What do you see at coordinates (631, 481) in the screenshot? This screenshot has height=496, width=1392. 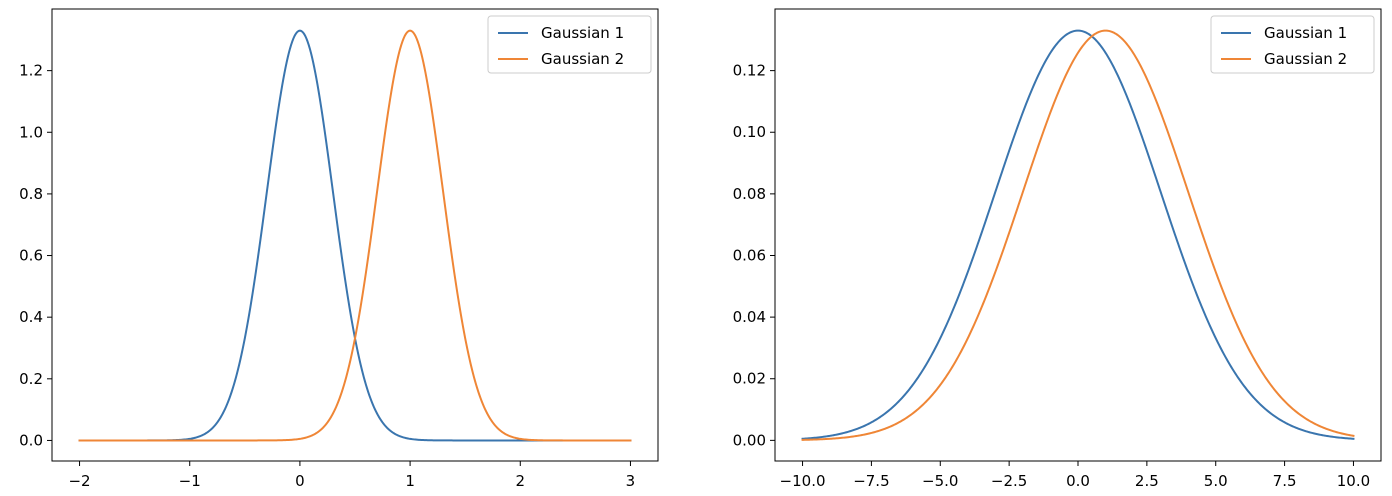 I see `x-tick-label: 3` at bounding box center [631, 481].